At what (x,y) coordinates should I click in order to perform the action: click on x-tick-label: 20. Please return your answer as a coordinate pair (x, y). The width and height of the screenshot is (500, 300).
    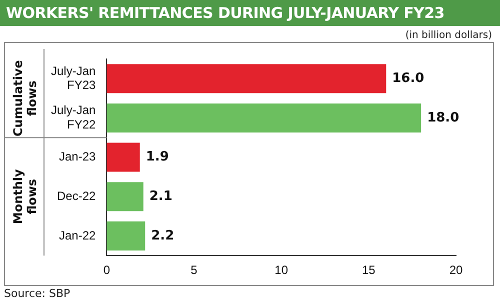
    Looking at the image, I should click on (456, 270).